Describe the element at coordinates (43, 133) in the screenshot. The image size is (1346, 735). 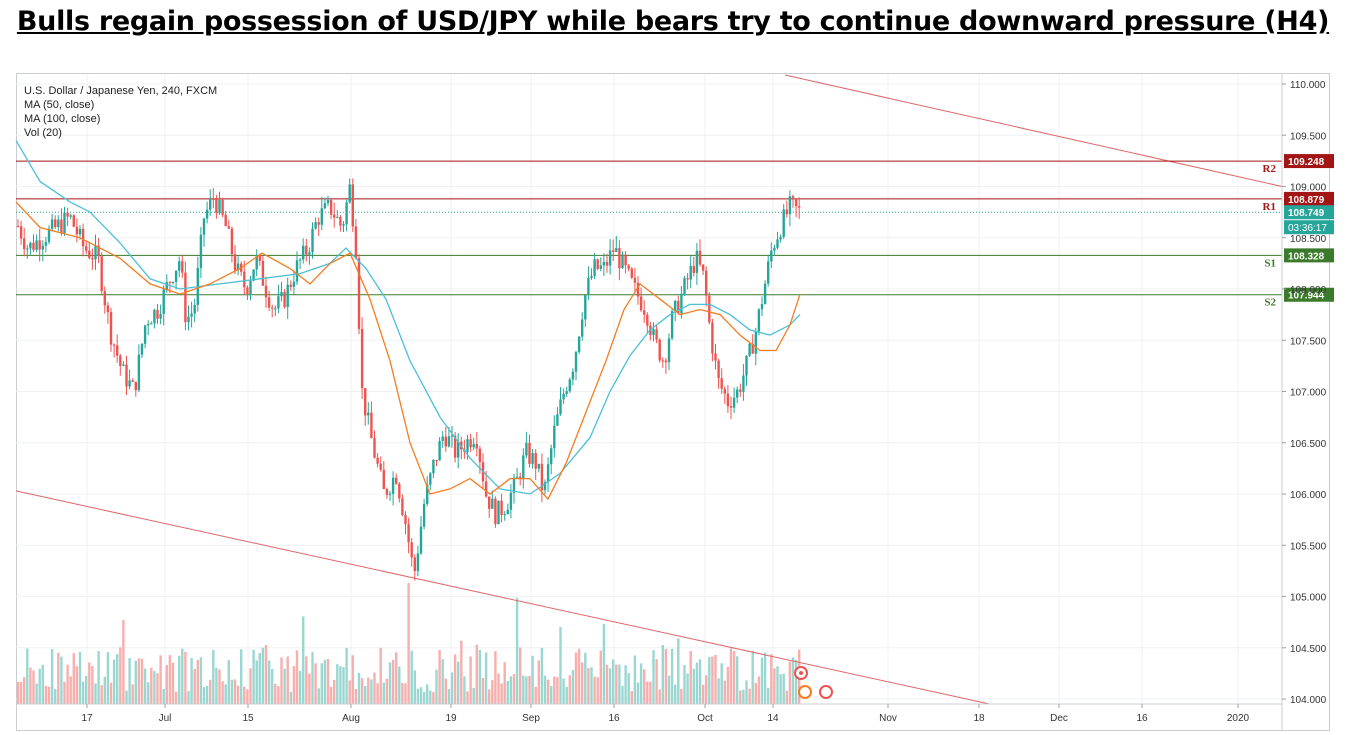
I see `legend-vol: Vol (20)` at that location.